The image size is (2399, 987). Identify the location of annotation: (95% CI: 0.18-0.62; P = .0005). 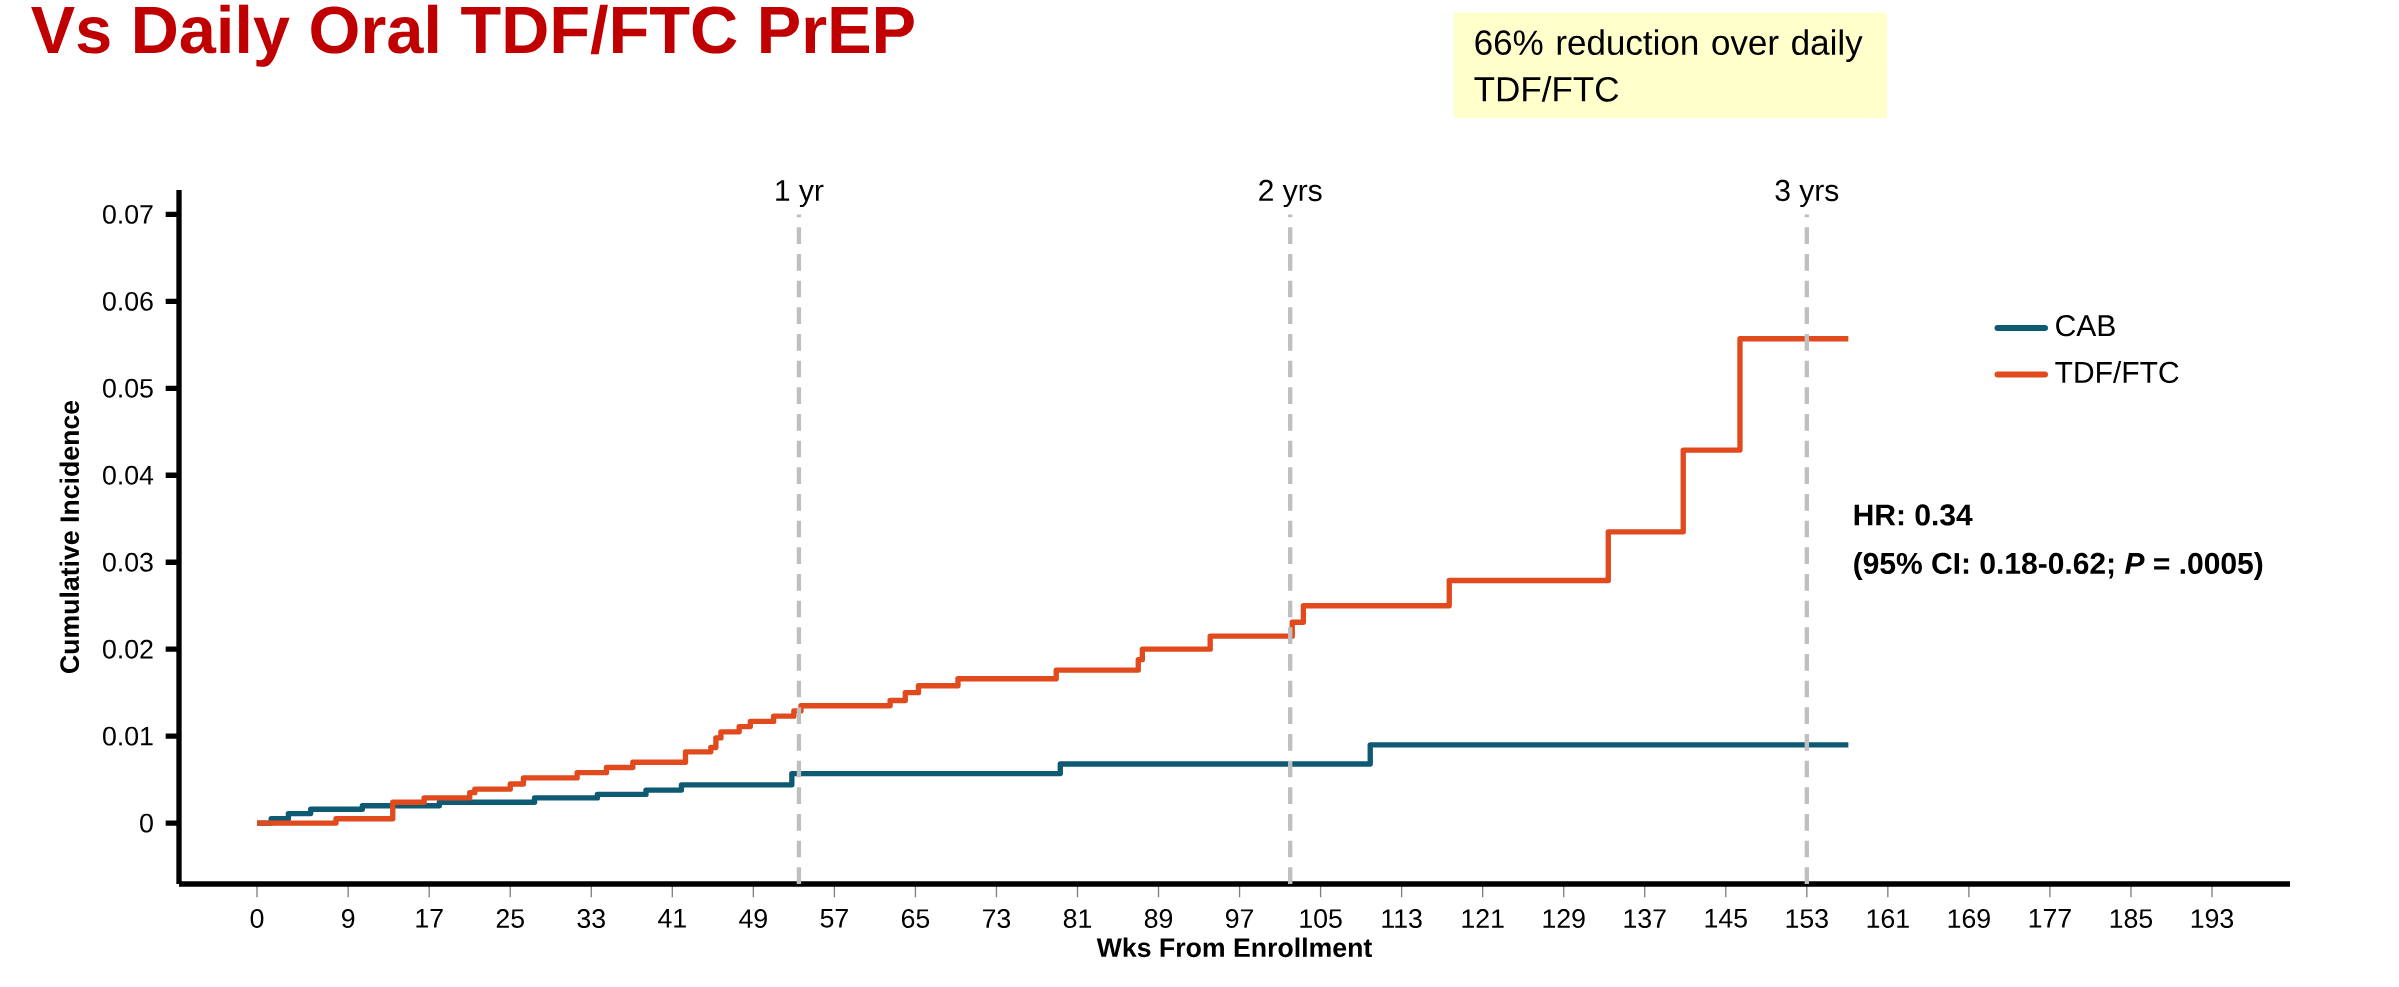
(2058, 566).